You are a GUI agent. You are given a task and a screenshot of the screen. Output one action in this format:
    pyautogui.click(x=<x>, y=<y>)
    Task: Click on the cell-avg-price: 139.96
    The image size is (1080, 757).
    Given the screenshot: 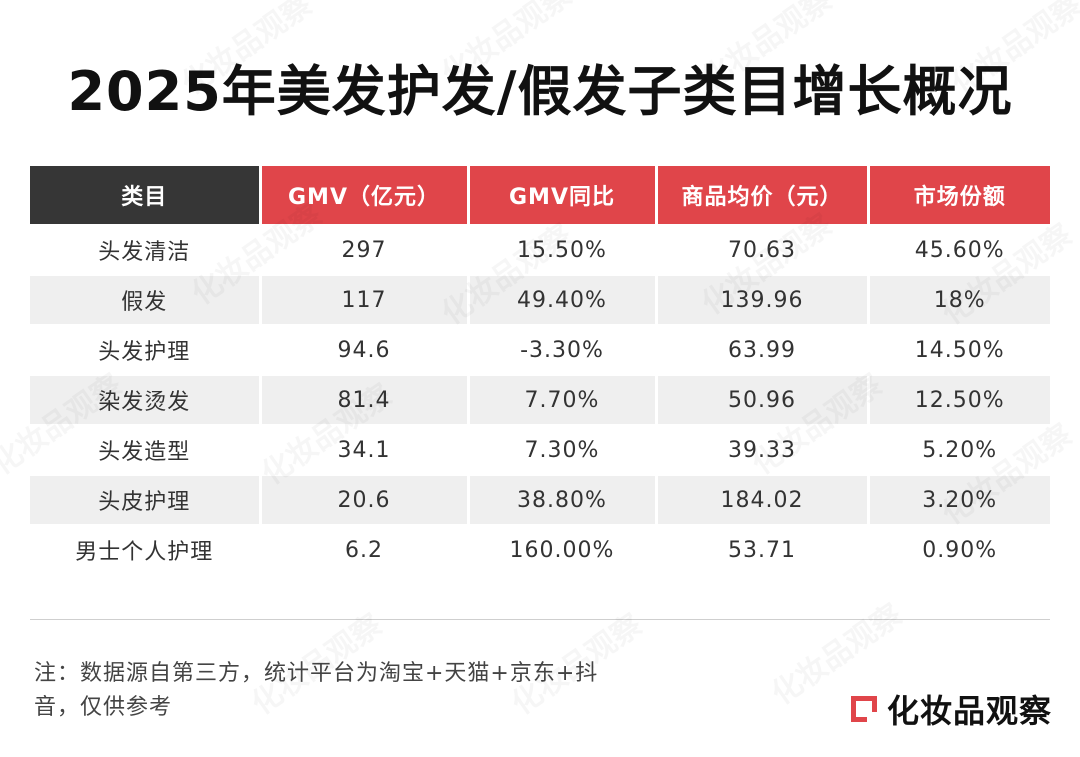 What is the action you would take?
    pyautogui.click(x=763, y=299)
    